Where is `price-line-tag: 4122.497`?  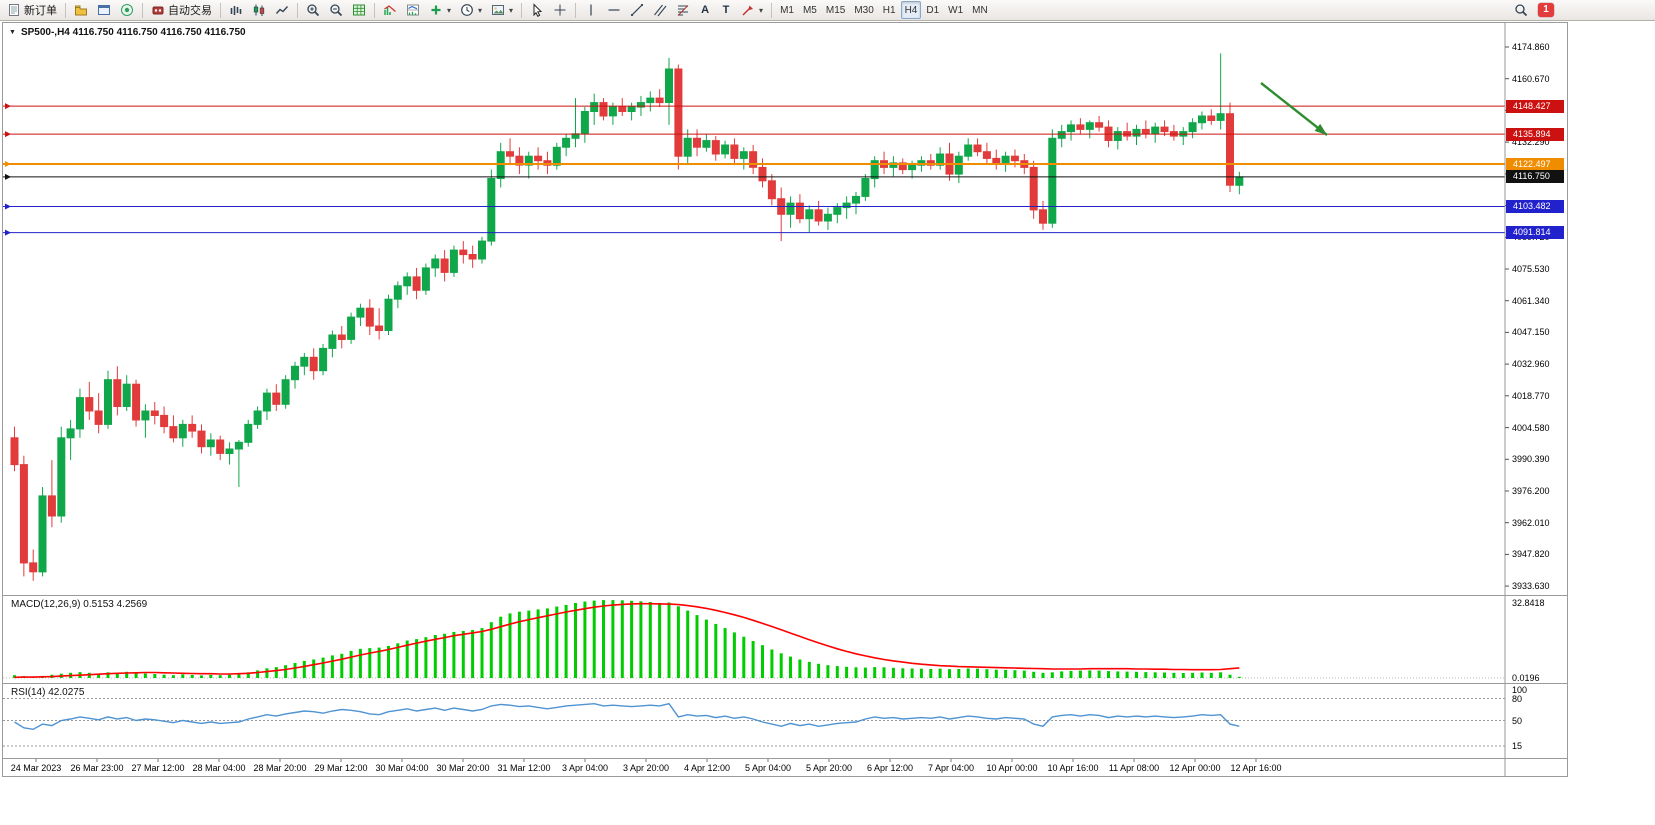 price-line-tag: 4122.497 is located at coordinates (1535, 164).